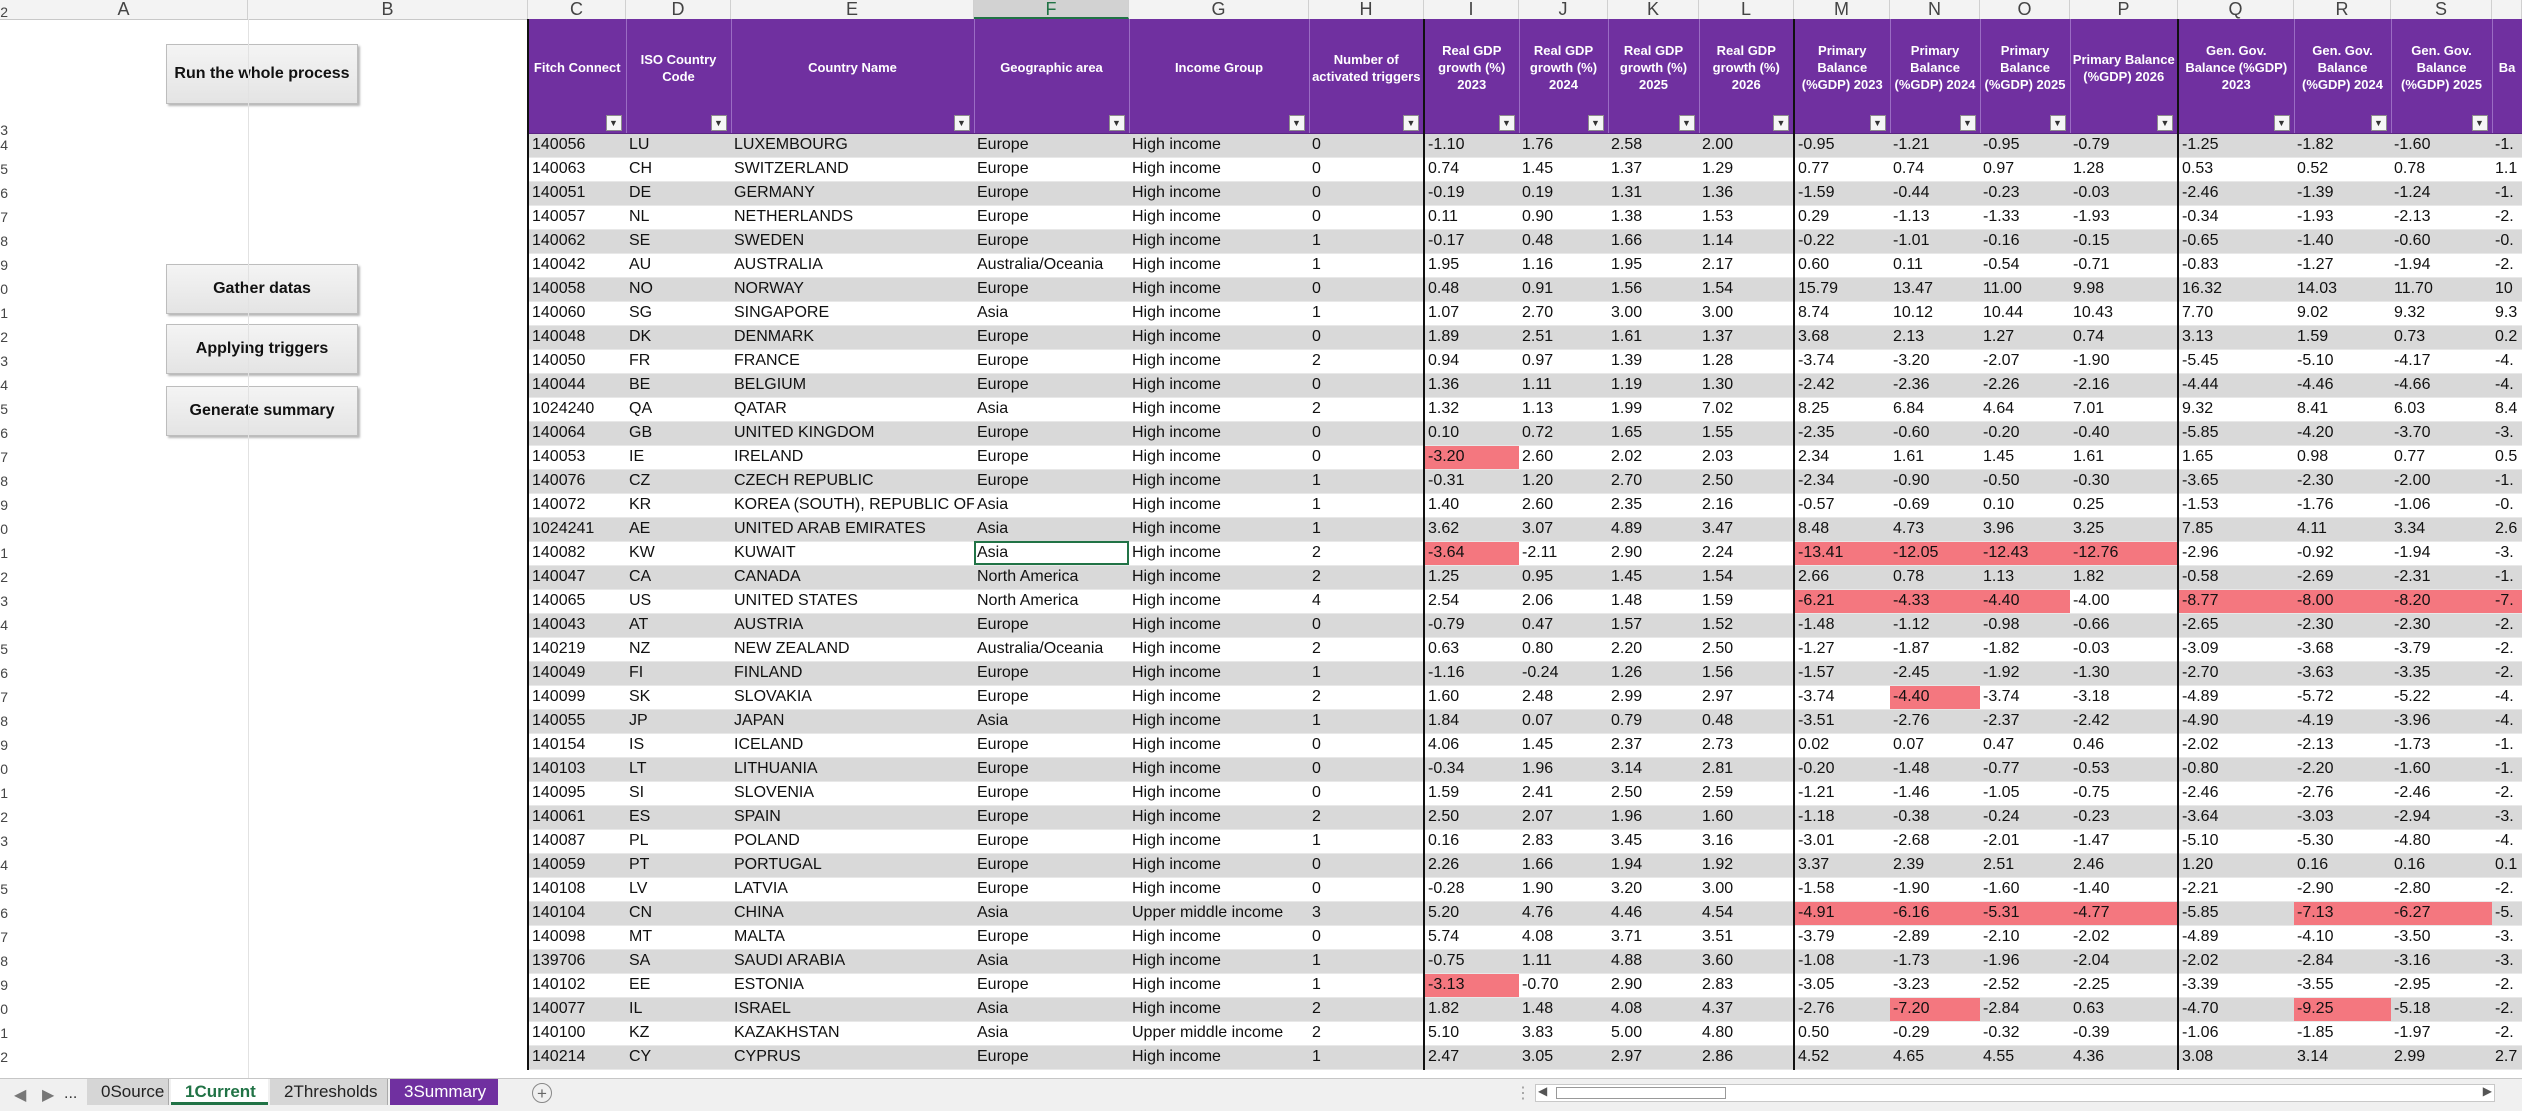 This screenshot has height=1111, width=2522. I want to click on table-cell: -1.40, so click(2342, 241).